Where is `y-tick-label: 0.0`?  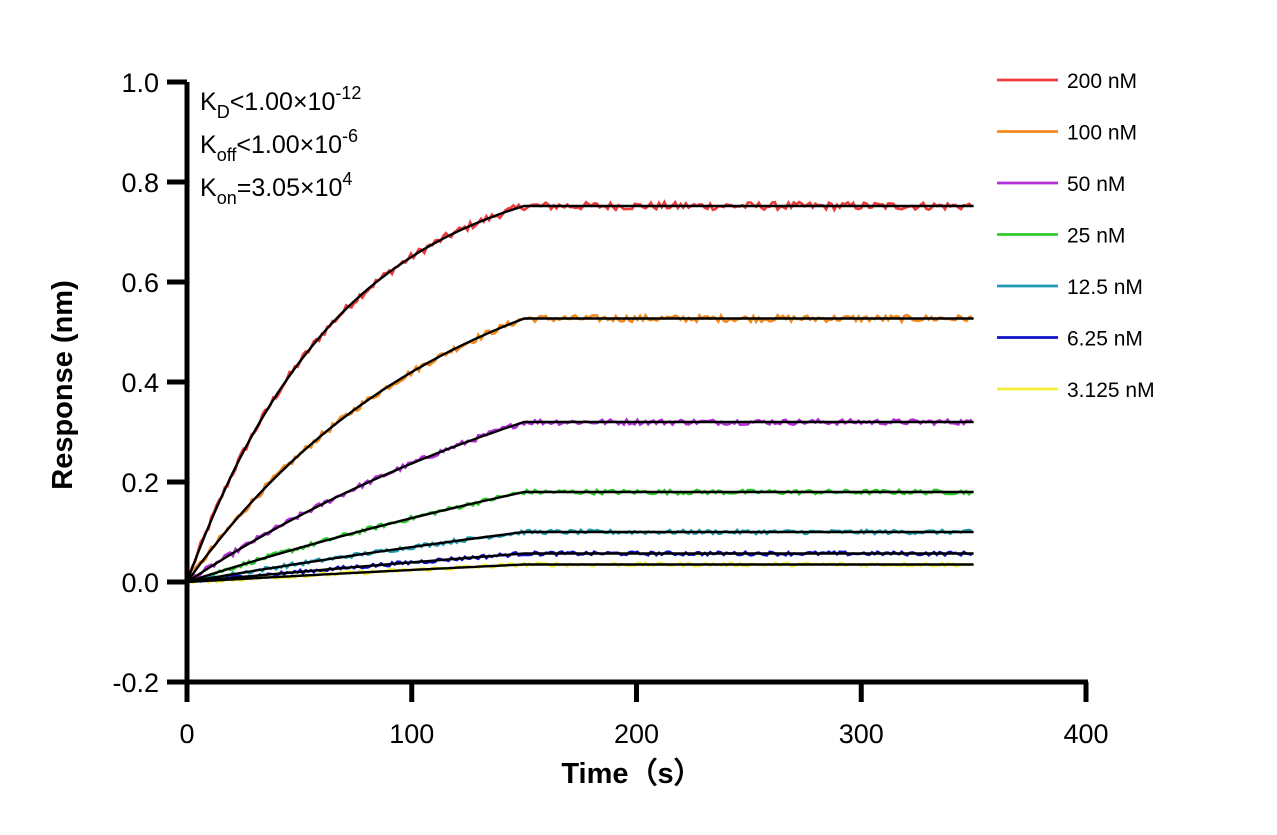
y-tick-label: 0.0 is located at coordinates (140, 583).